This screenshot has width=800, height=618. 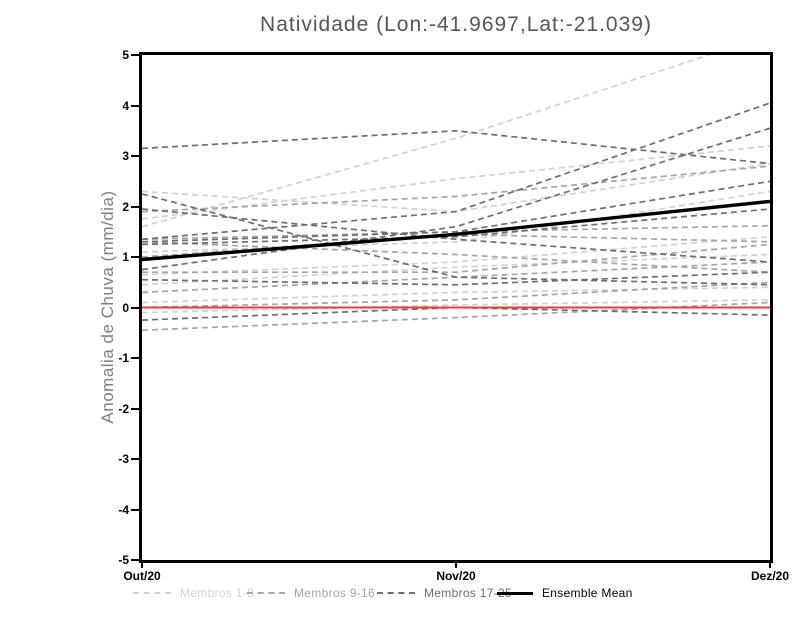 What do you see at coordinates (123, 408) in the screenshot?
I see `y-tick-label: -2` at bounding box center [123, 408].